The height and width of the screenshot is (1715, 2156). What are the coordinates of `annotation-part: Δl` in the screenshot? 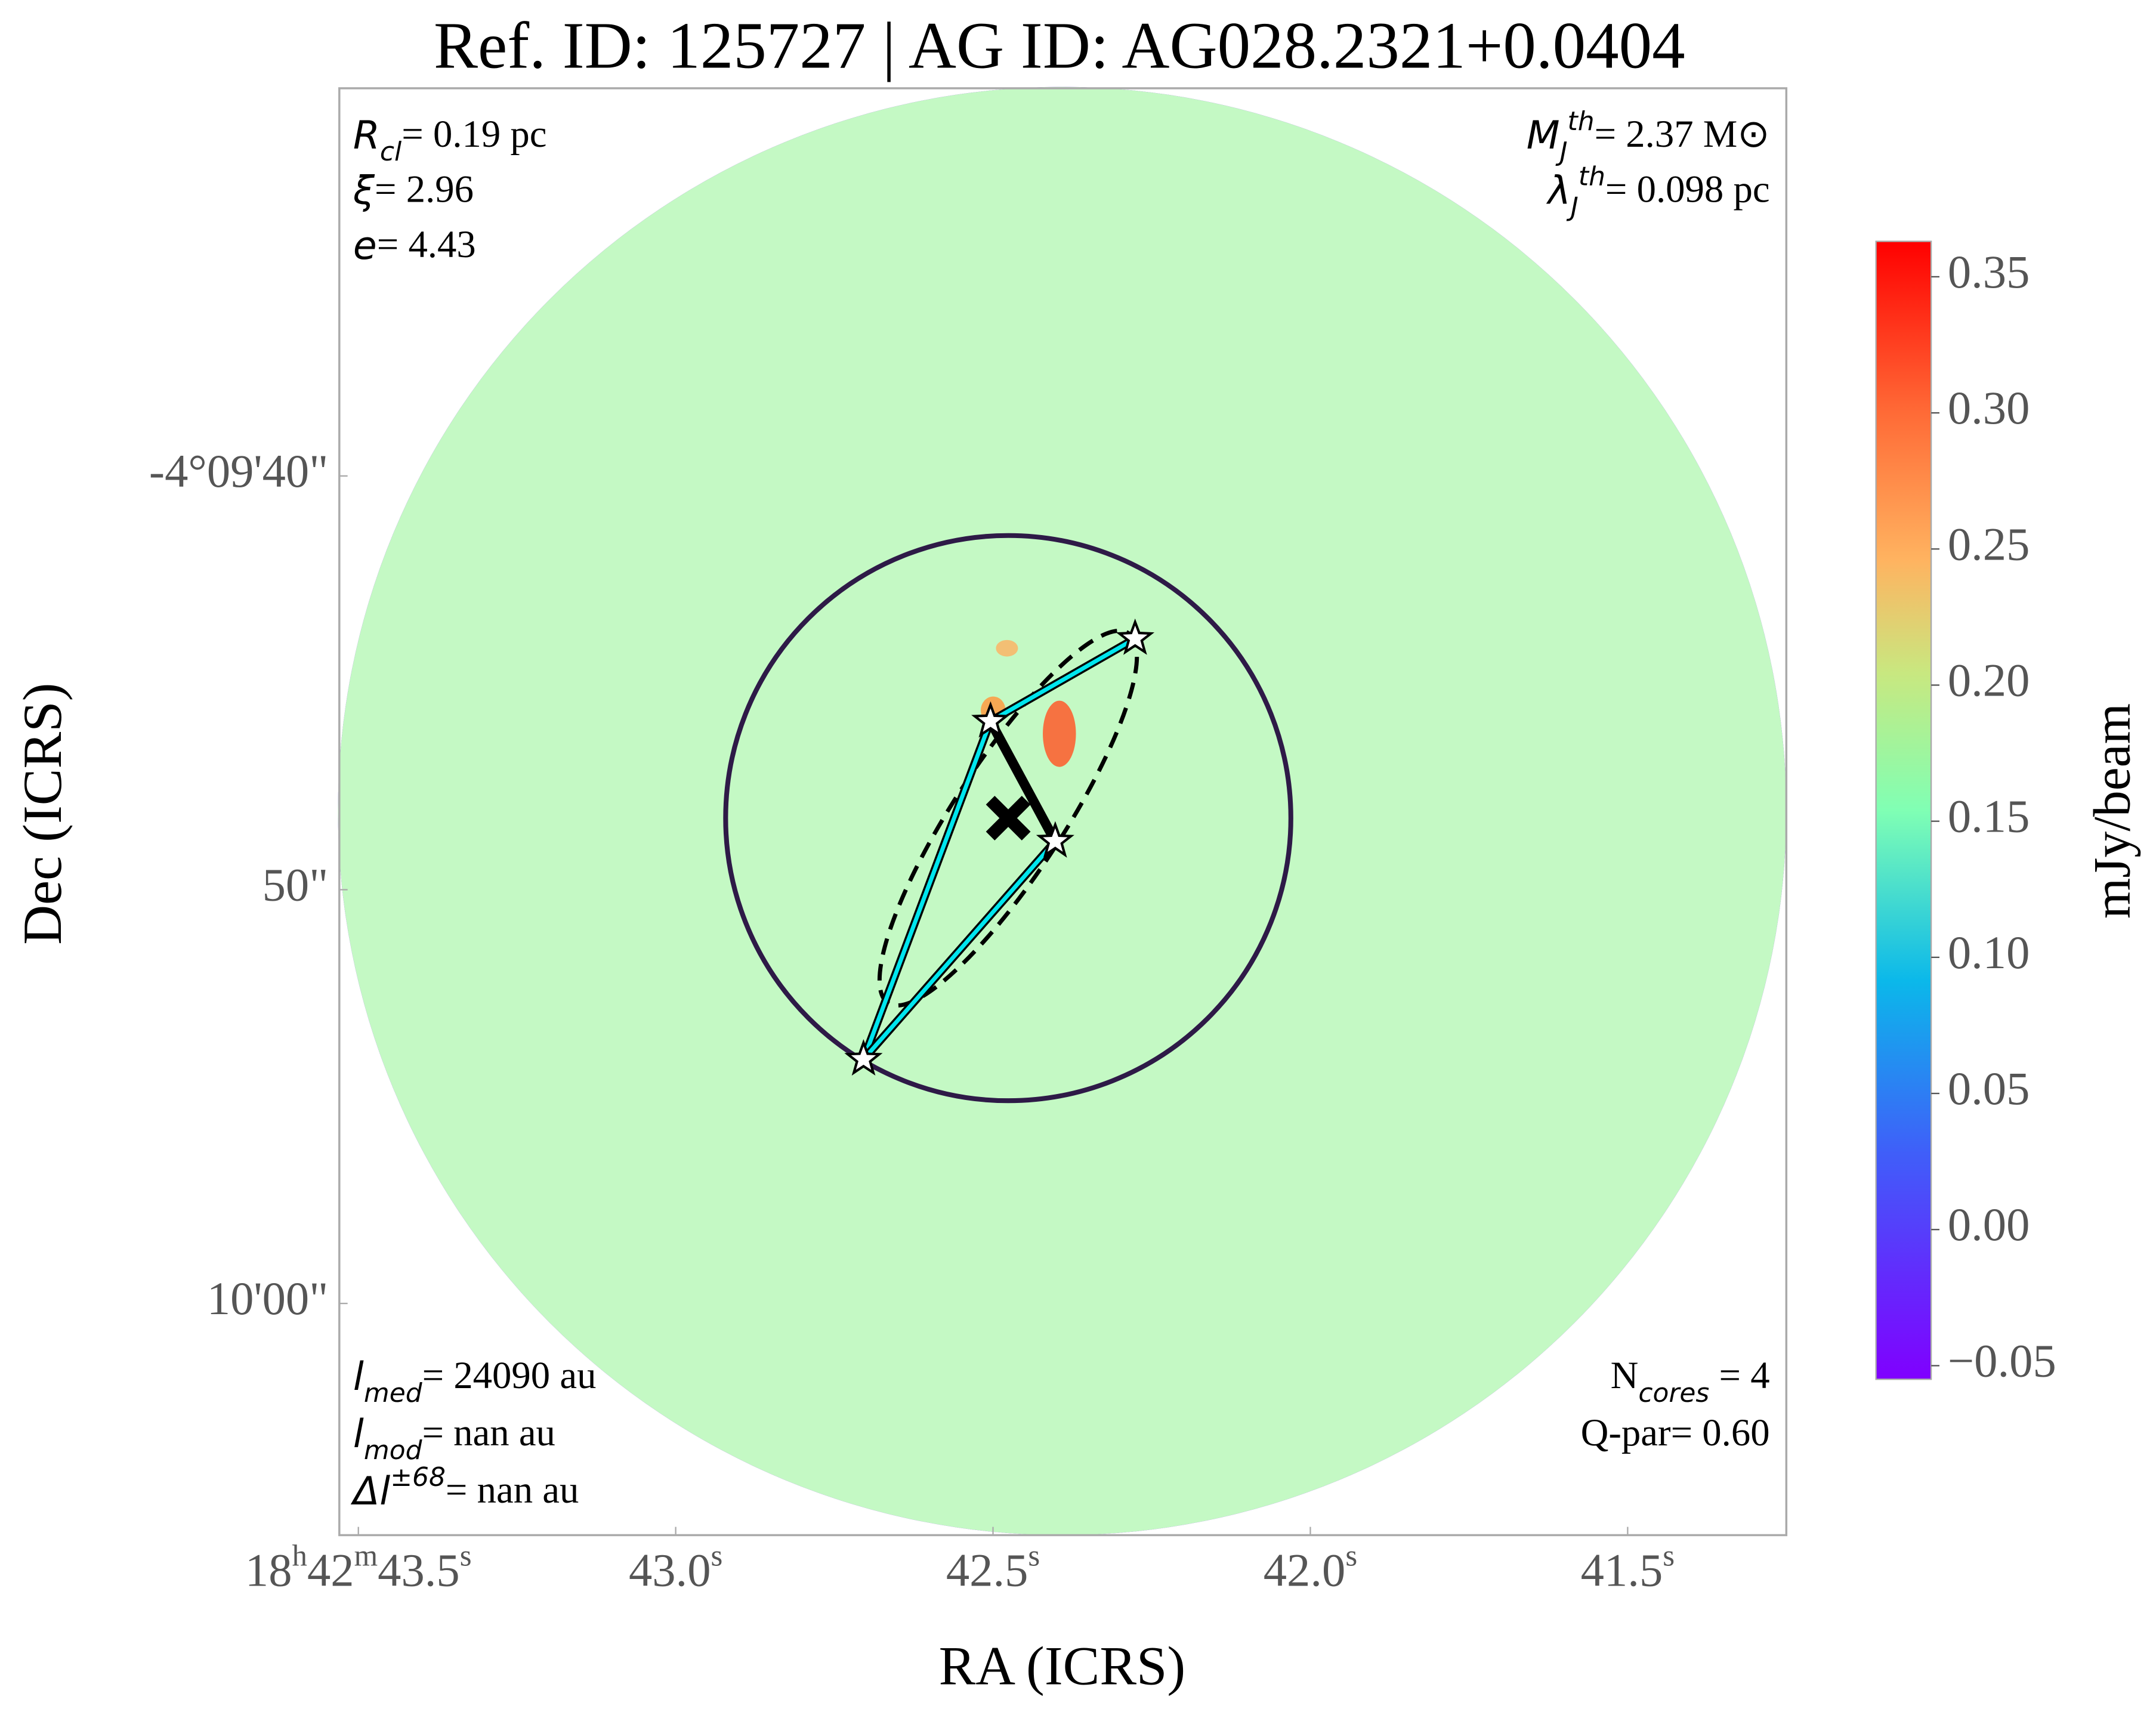 It's located at (370, 1491).